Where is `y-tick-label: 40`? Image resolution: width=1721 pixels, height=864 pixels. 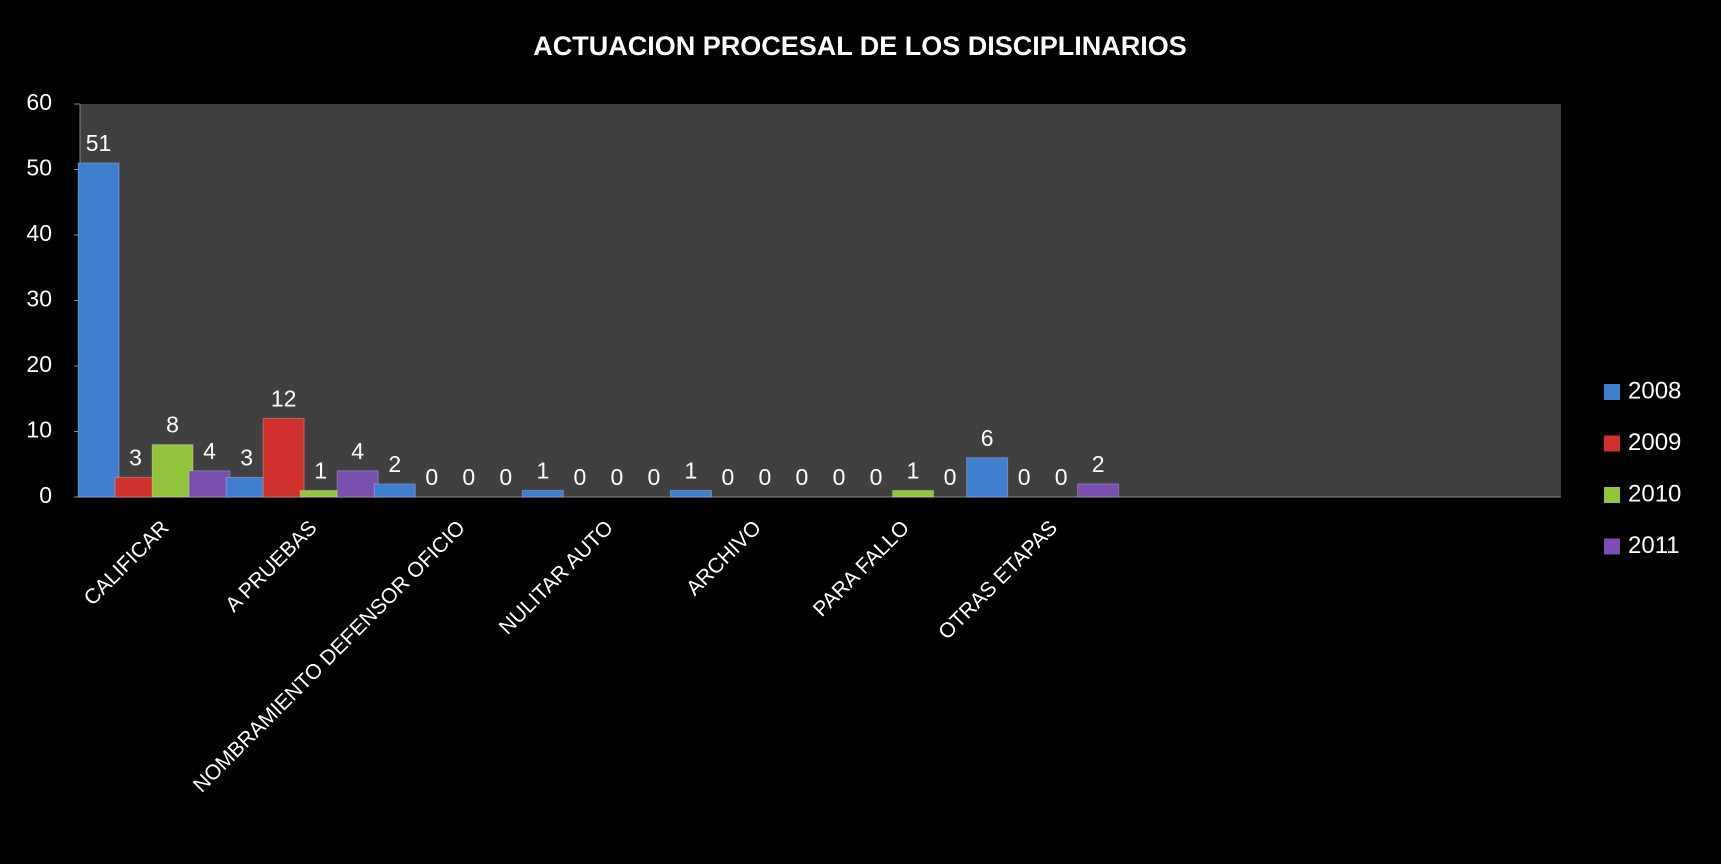 y-tick-label: 40 is located at coordinates (39, 233).